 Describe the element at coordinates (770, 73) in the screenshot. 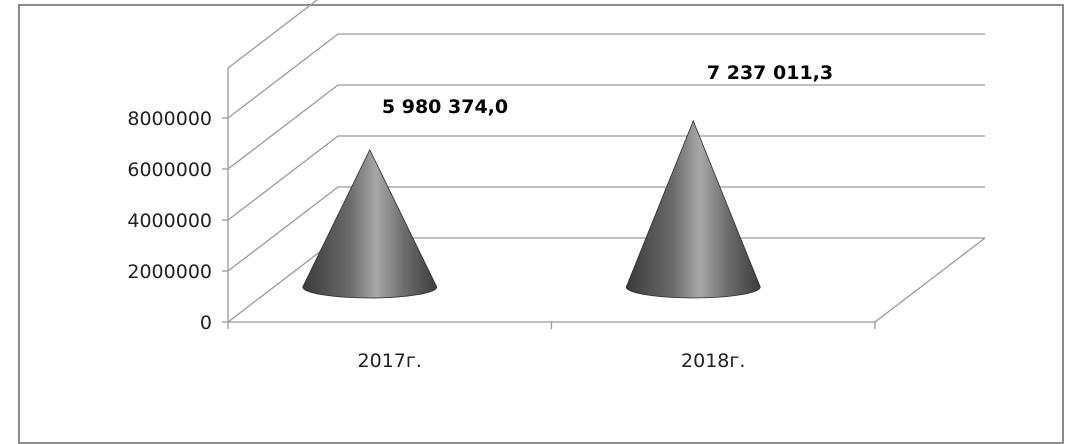

I see `data-label: 7 237 011,3` at that location.